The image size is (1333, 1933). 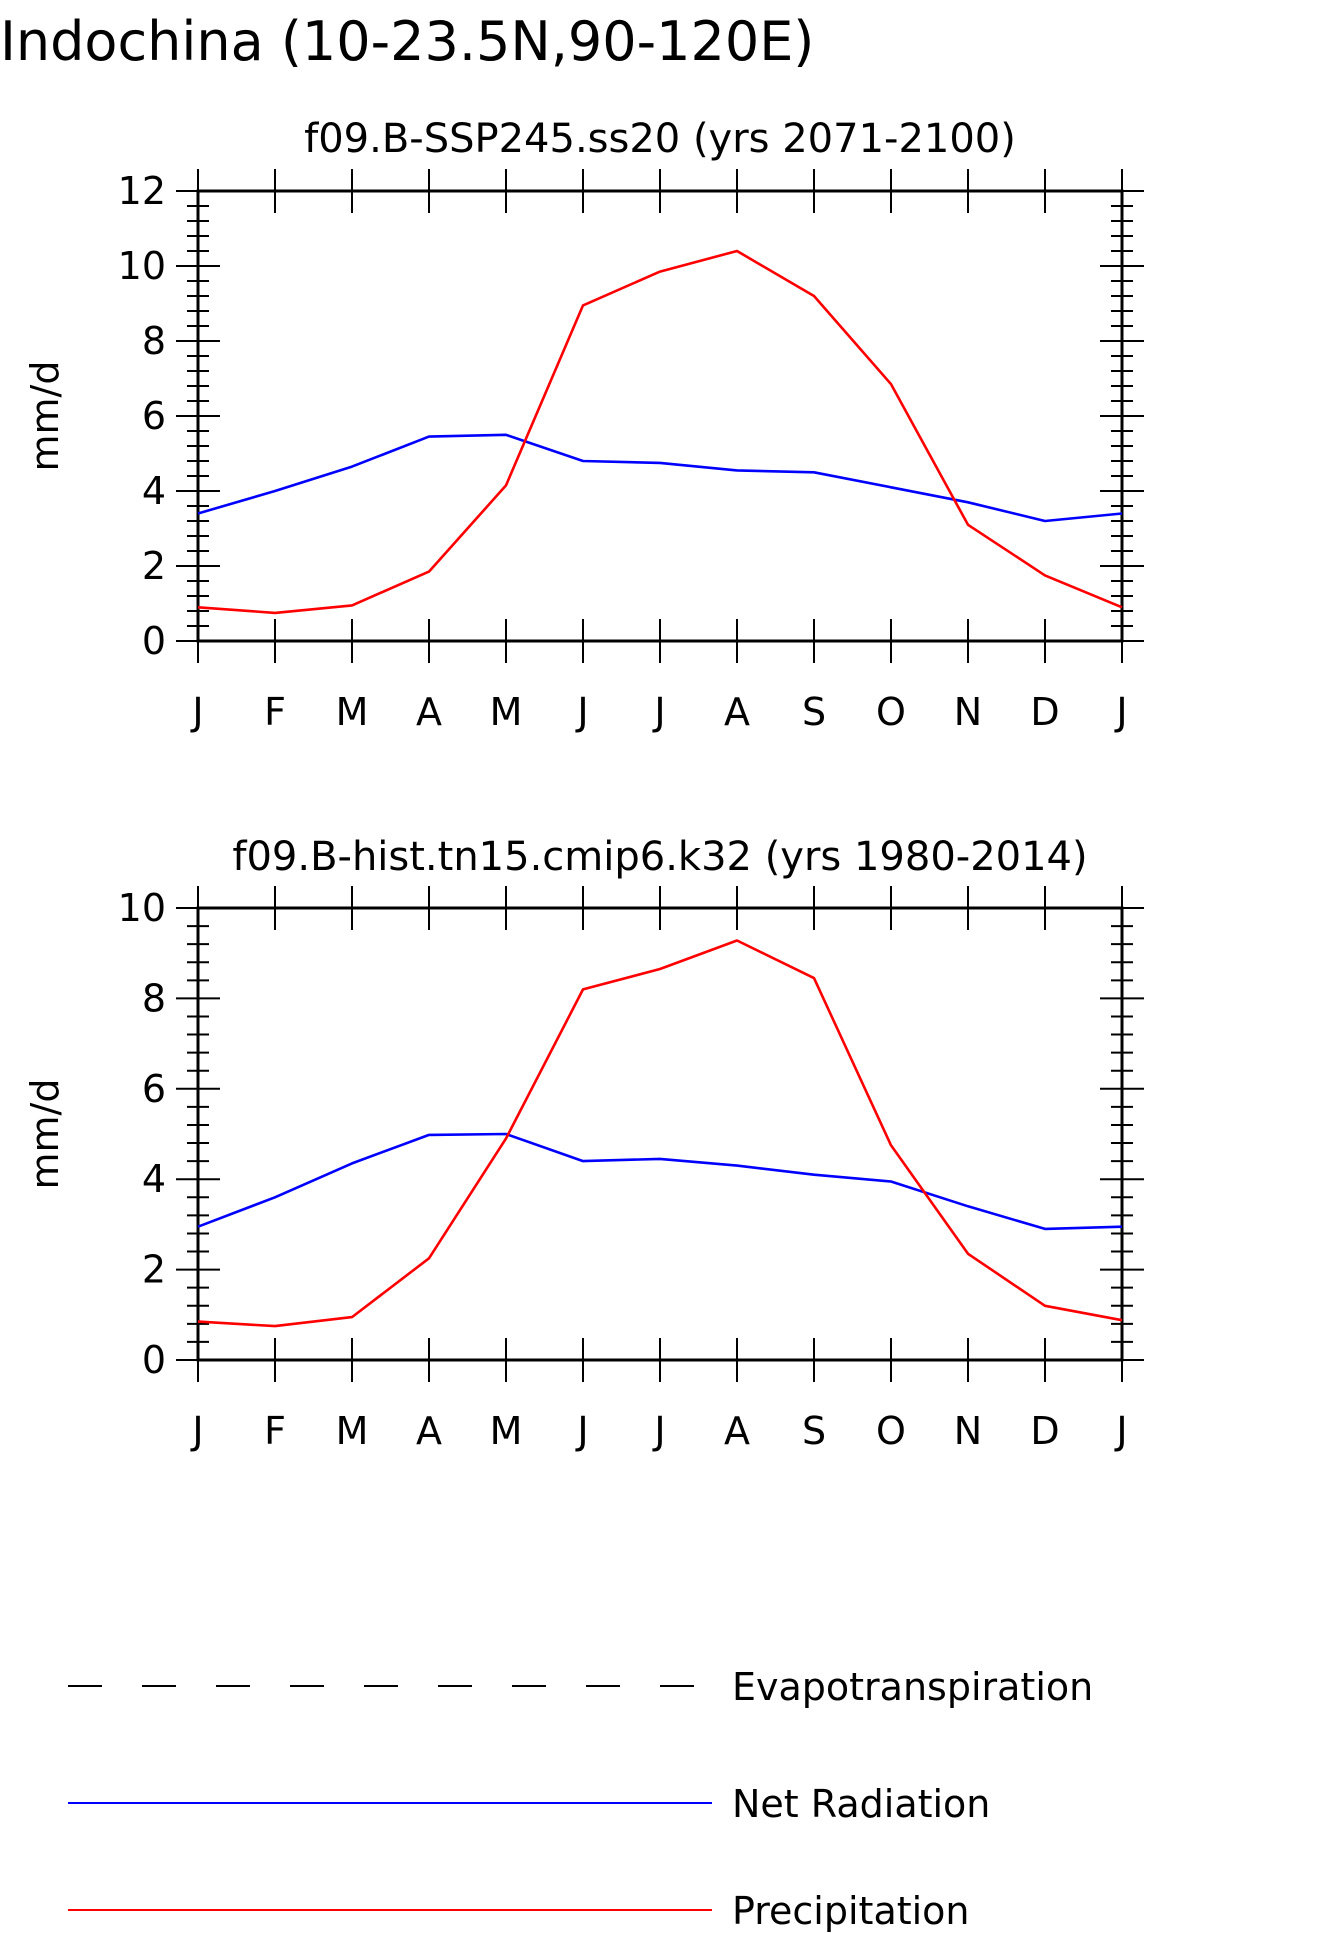 I want to click on main-title: Indochina (10-23.5N,90-120E), so click(x=407, y=41).